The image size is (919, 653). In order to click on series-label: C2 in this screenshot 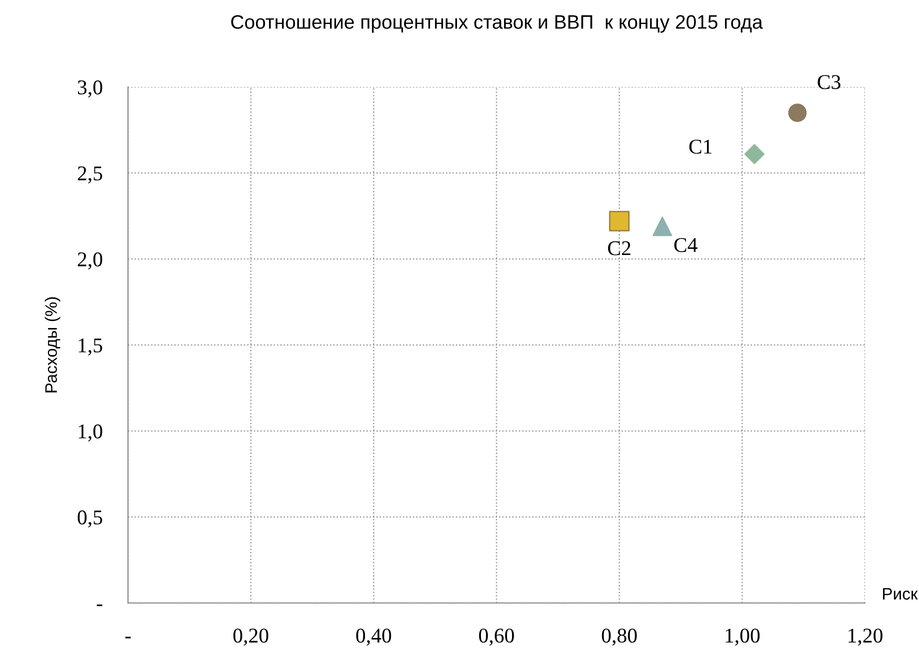, I will do `click(619, 248)`.